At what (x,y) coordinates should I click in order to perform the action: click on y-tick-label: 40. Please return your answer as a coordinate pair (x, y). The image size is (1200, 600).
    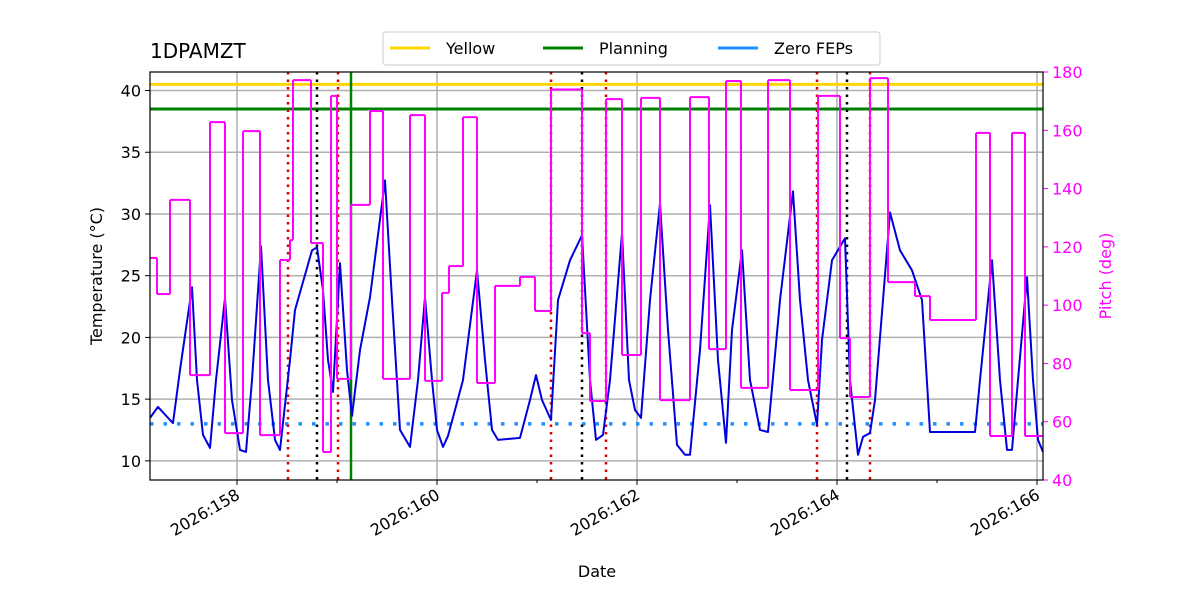
    Looking at the image, I should click on (131, 91).